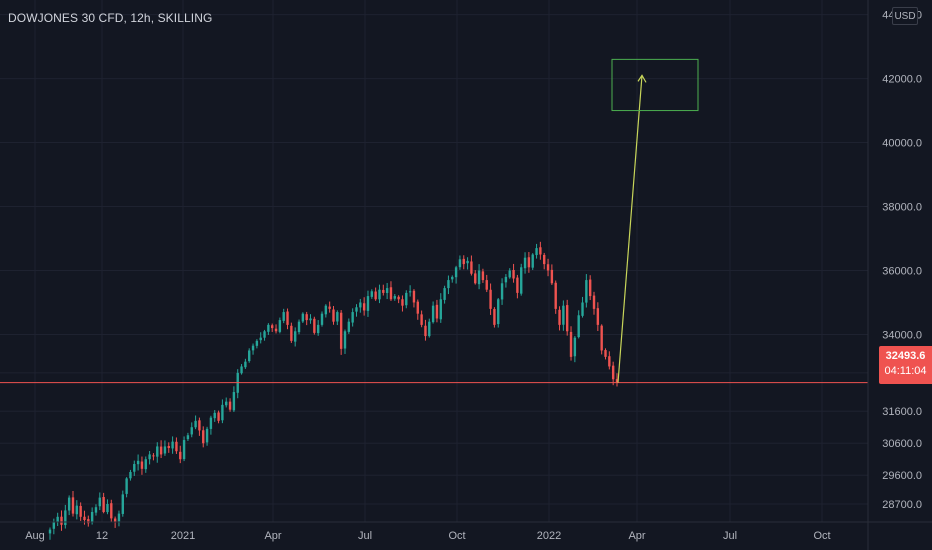 The width and height of the screenshot is (932, 550). What do you see at coordinates (642, 78) in the screenshot?
I see `projection-arrow-head` at bounding box center [642, 78].